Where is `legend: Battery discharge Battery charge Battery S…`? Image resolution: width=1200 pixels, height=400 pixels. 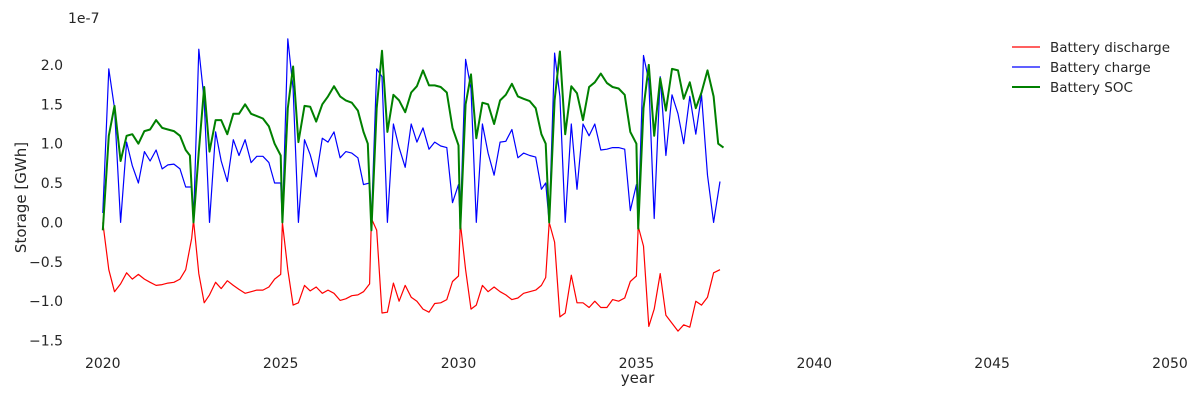 legend: Battery discharge Battery charge Battery S… is located at coordinates (1091, 68).